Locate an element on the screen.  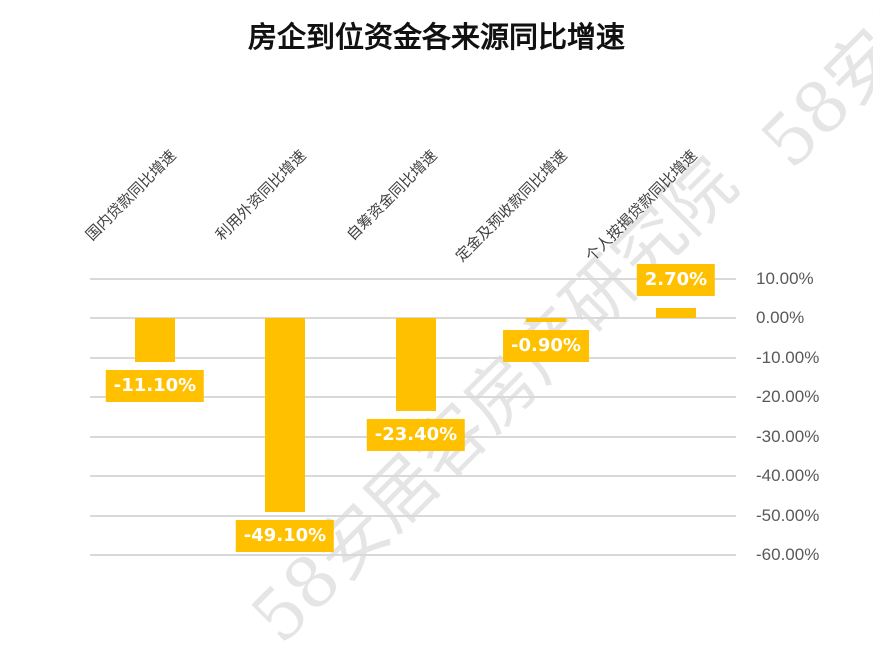
watermark-text: 58安居客房产研究院 is located at coordinates (804, 93).